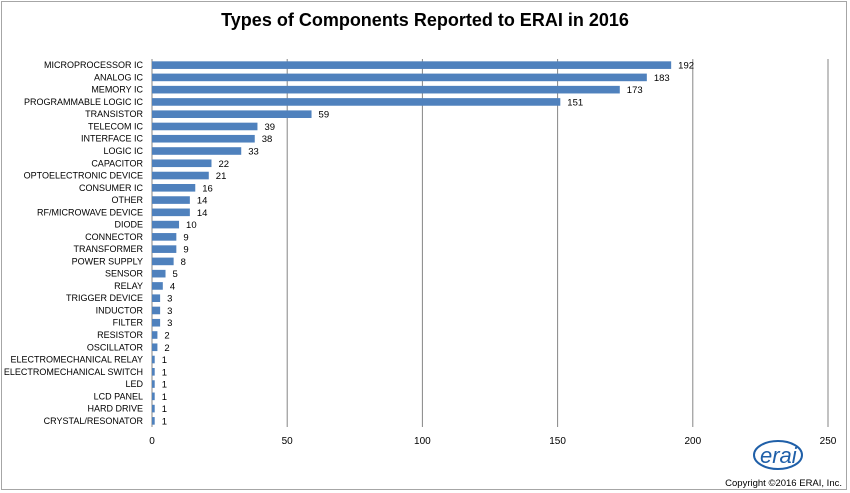  Describe the element at coordinates (117, 163) in the screenshot. I see `category-label: CAPACITOR` at that location.